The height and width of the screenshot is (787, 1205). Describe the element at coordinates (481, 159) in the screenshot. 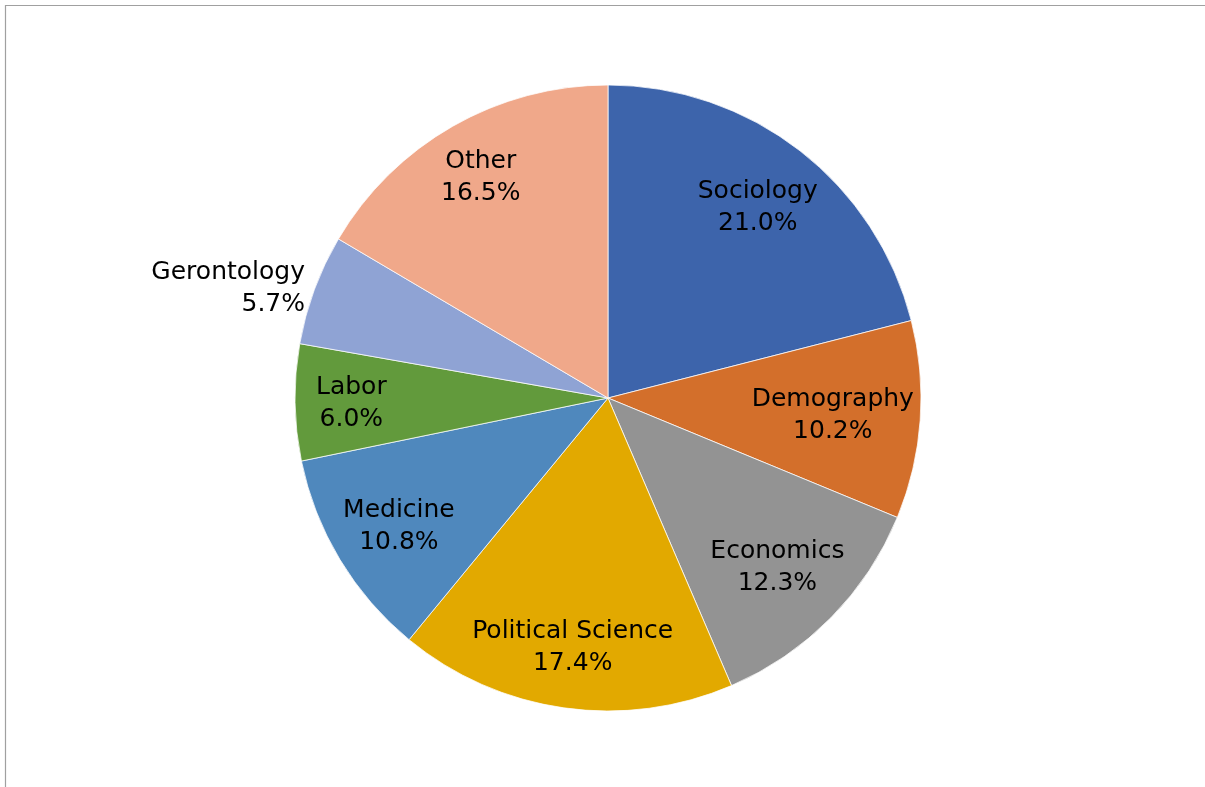

I see `slice-label: Other` at that location.